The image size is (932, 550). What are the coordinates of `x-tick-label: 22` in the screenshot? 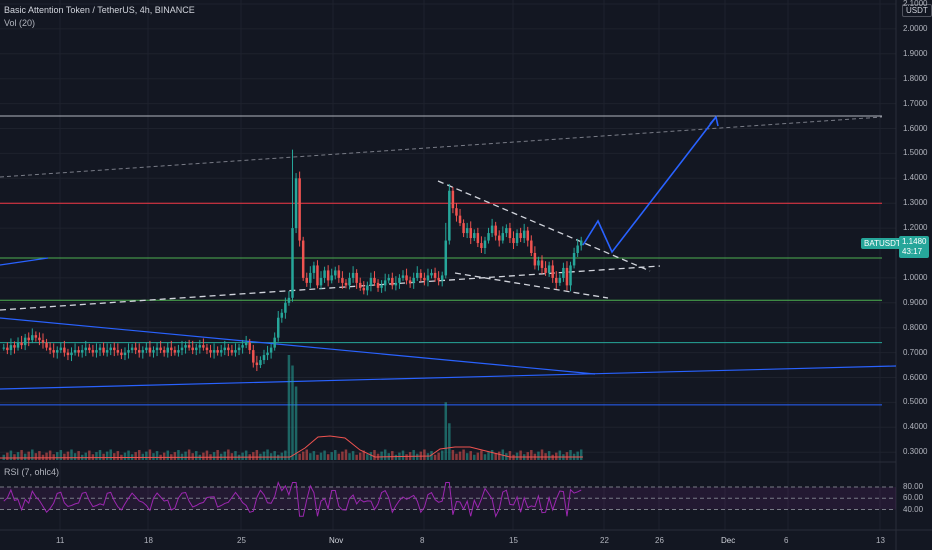 It's located at (604, 540).